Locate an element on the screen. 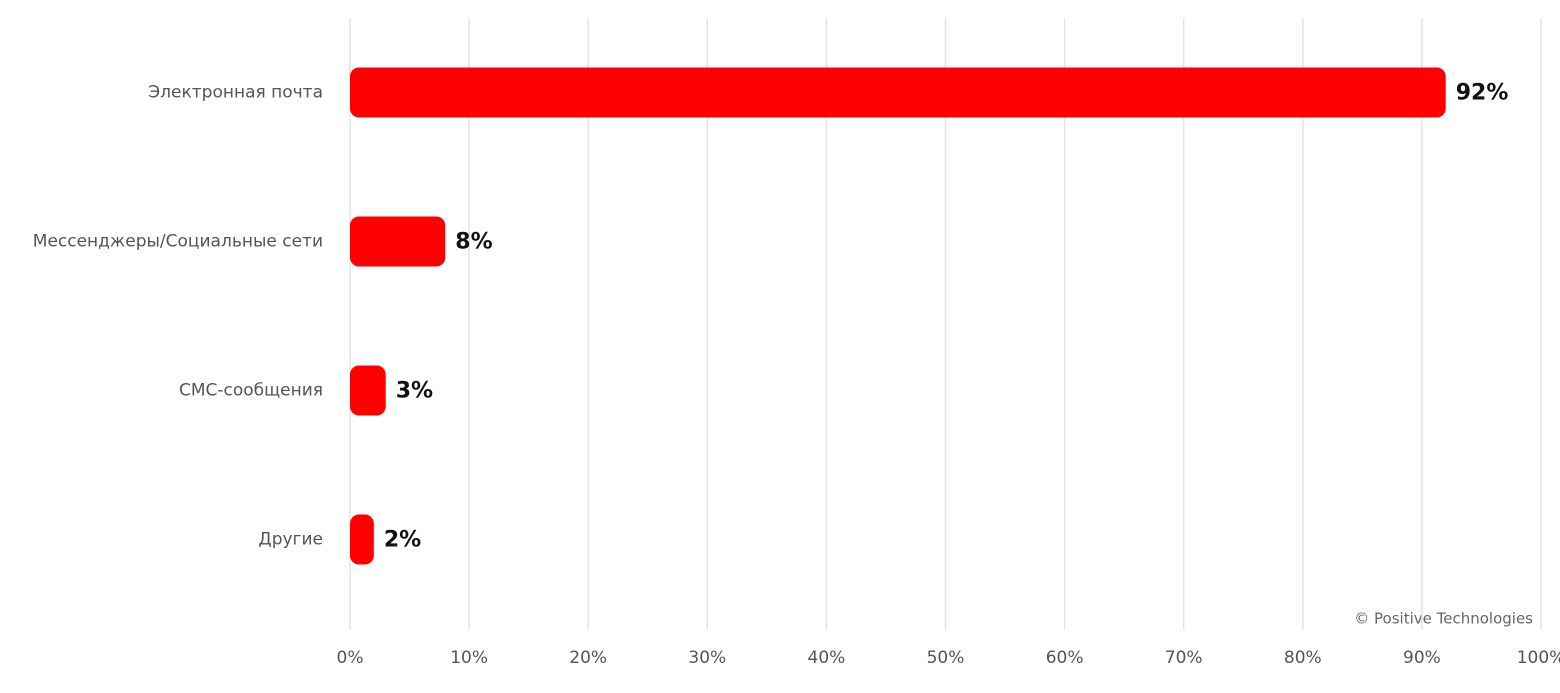 The height and width of the screenshot is (693, 1560). value-label: 8% is located at coordinates (473, 242).